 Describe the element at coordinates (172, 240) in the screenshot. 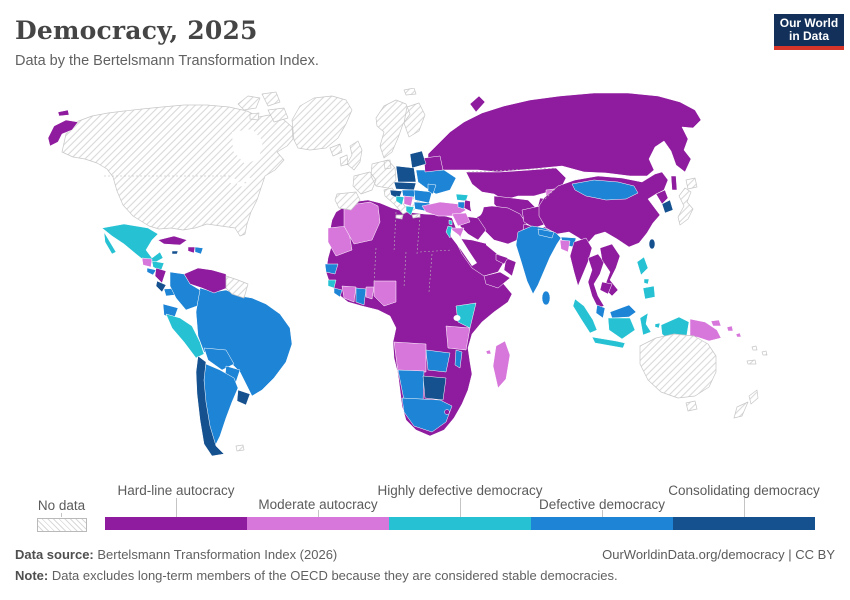

I see `country-cuba` at that location.